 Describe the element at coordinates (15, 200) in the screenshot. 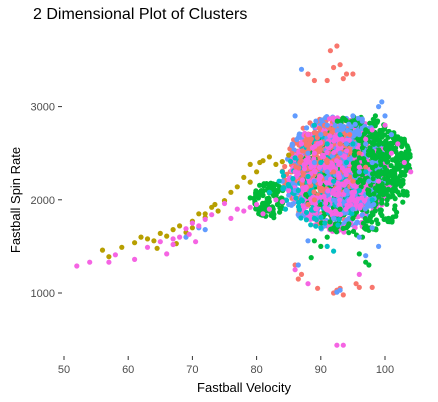

I see `y-axis-title: Fastball Spin Rate` at that location.